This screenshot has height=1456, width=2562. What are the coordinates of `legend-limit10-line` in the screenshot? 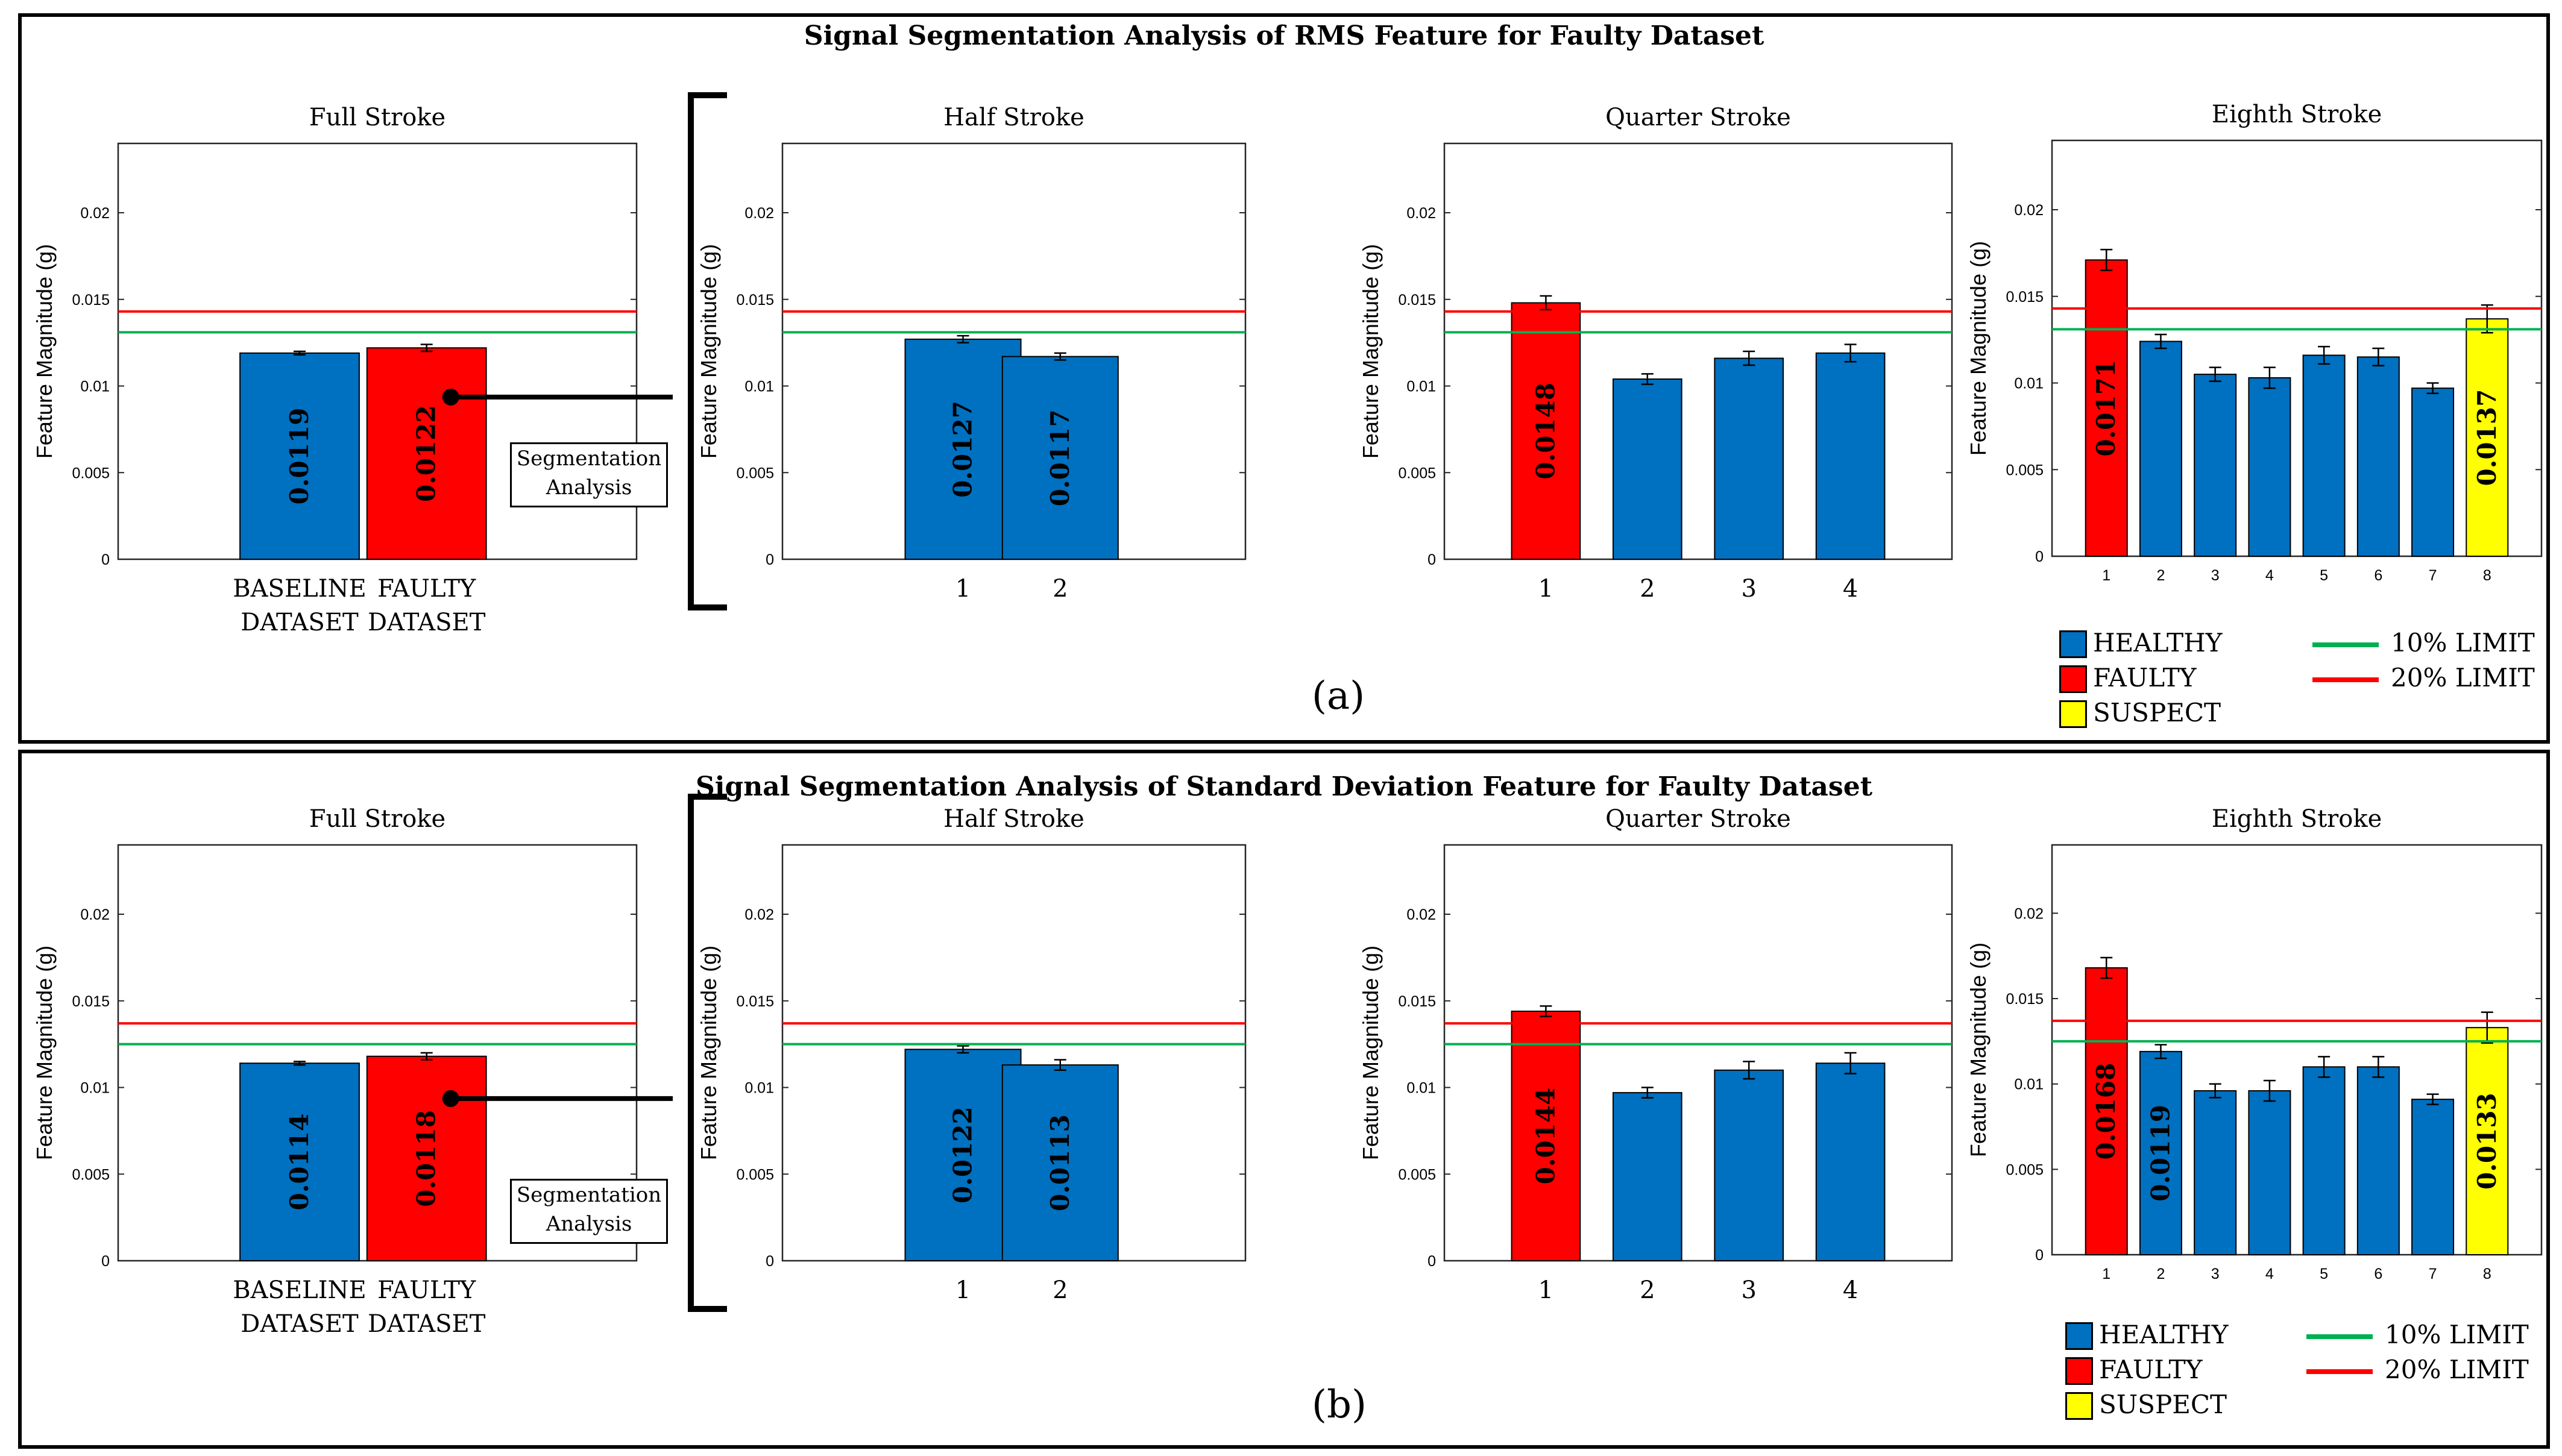 It's located at (2345, 644).